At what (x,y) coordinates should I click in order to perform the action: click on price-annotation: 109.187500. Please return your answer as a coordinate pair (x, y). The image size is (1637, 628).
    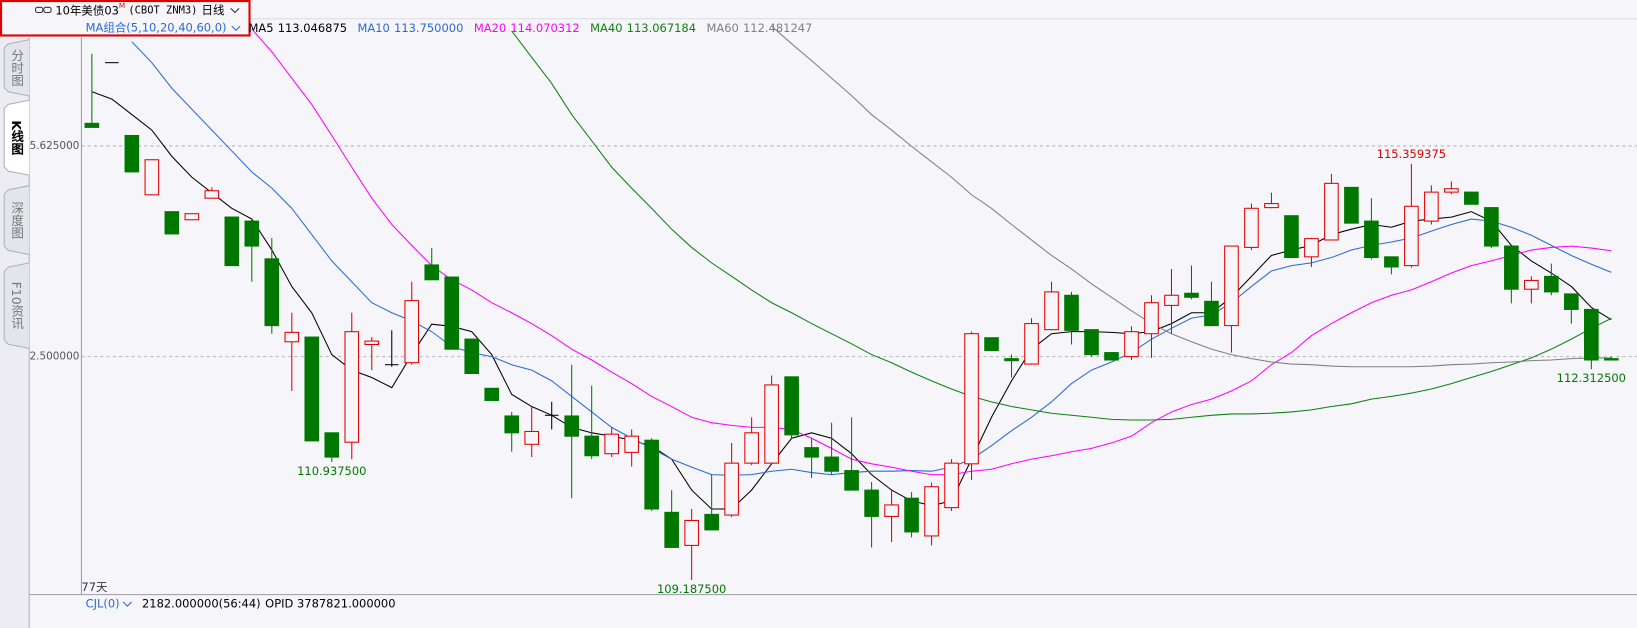
    Looking at the image, I should click on (691, 589).